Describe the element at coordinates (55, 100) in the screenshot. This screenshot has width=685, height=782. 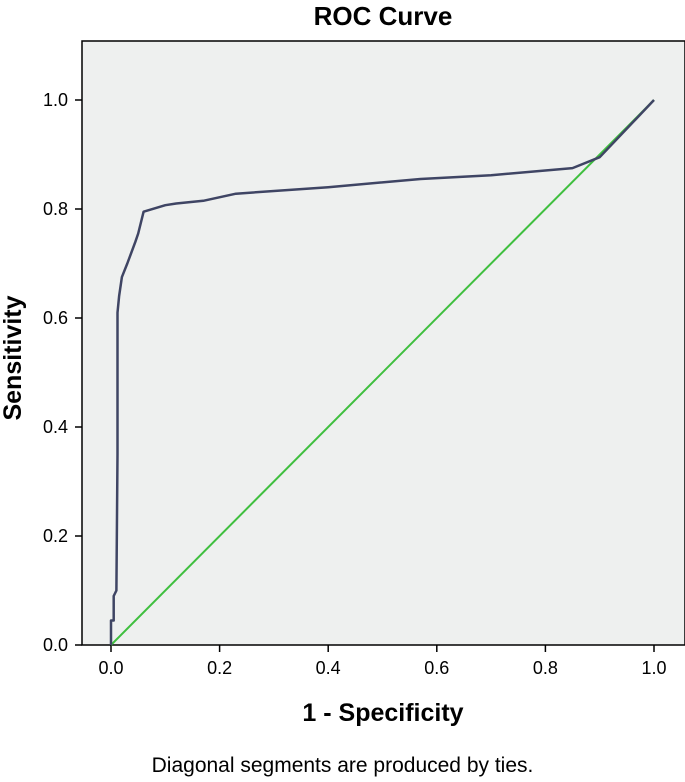
I see `y-tick-label: 1.0` at that location.